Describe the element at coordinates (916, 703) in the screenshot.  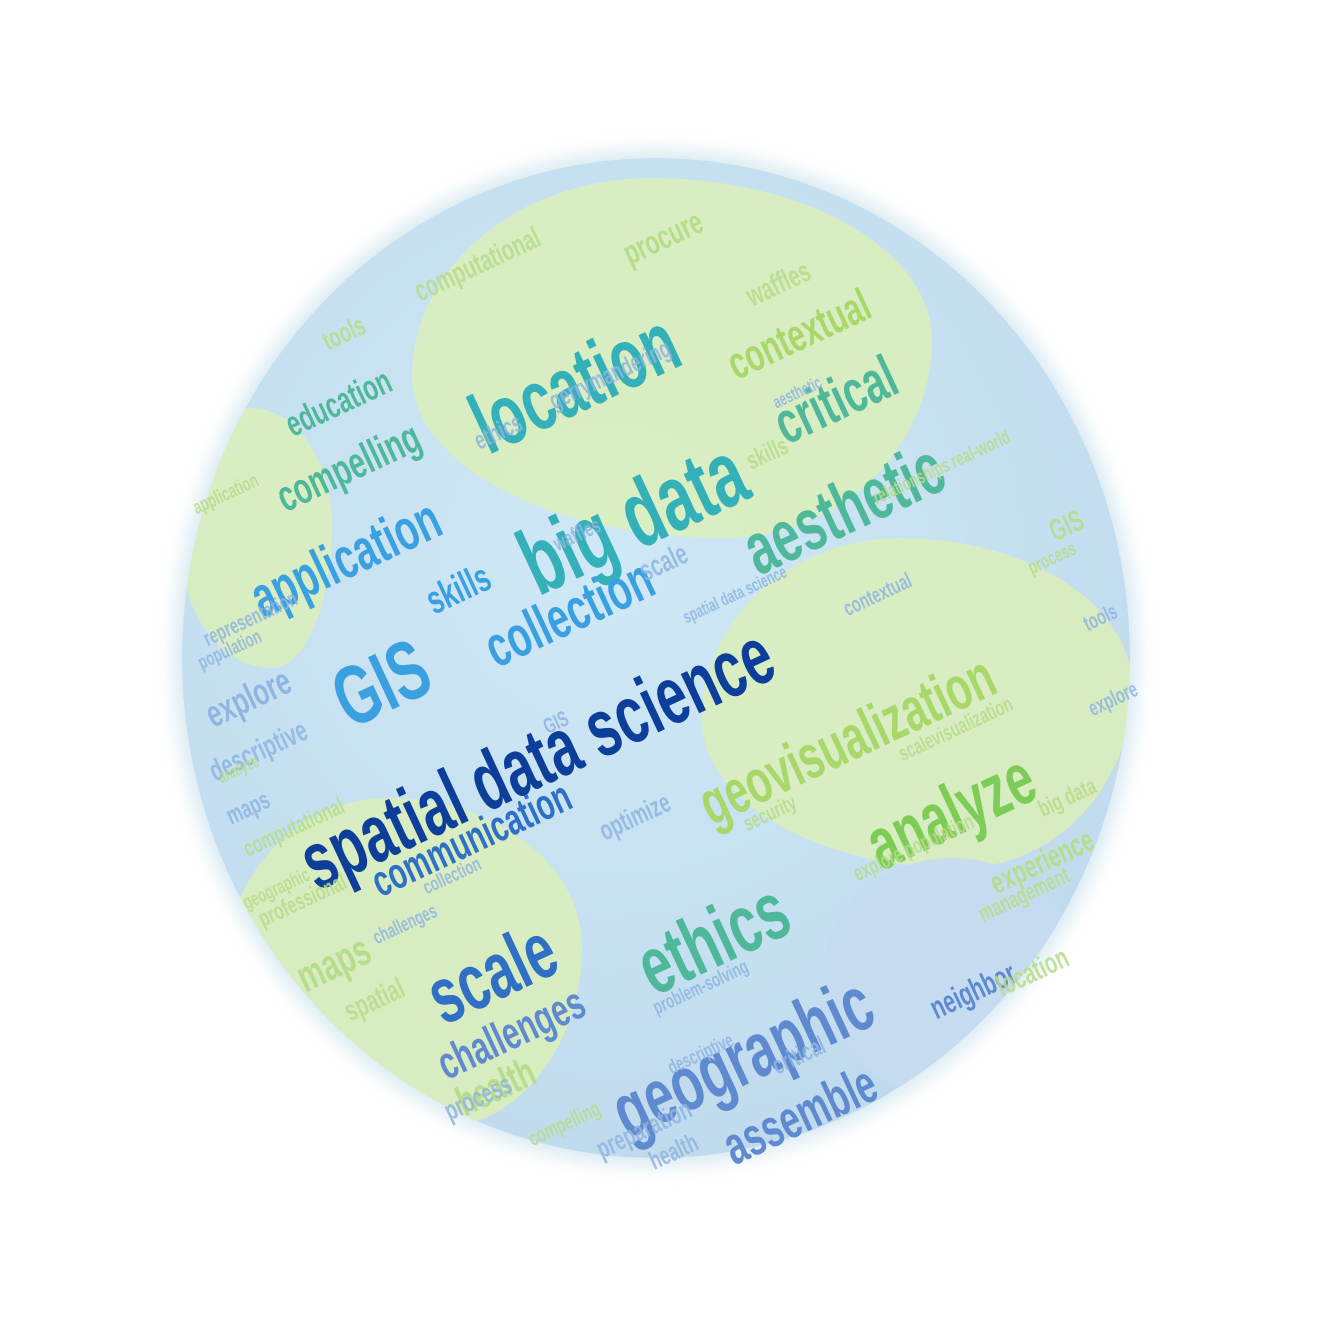
I see `land-mass-east` at that location.